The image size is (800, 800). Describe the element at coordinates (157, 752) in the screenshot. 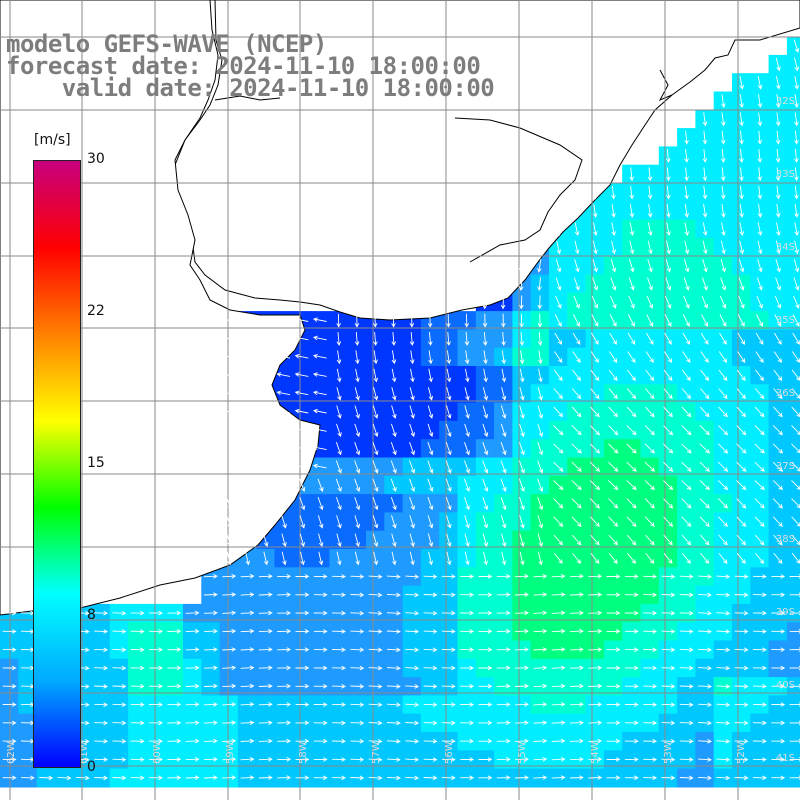

I see `longitude-label: 60W` at that location.